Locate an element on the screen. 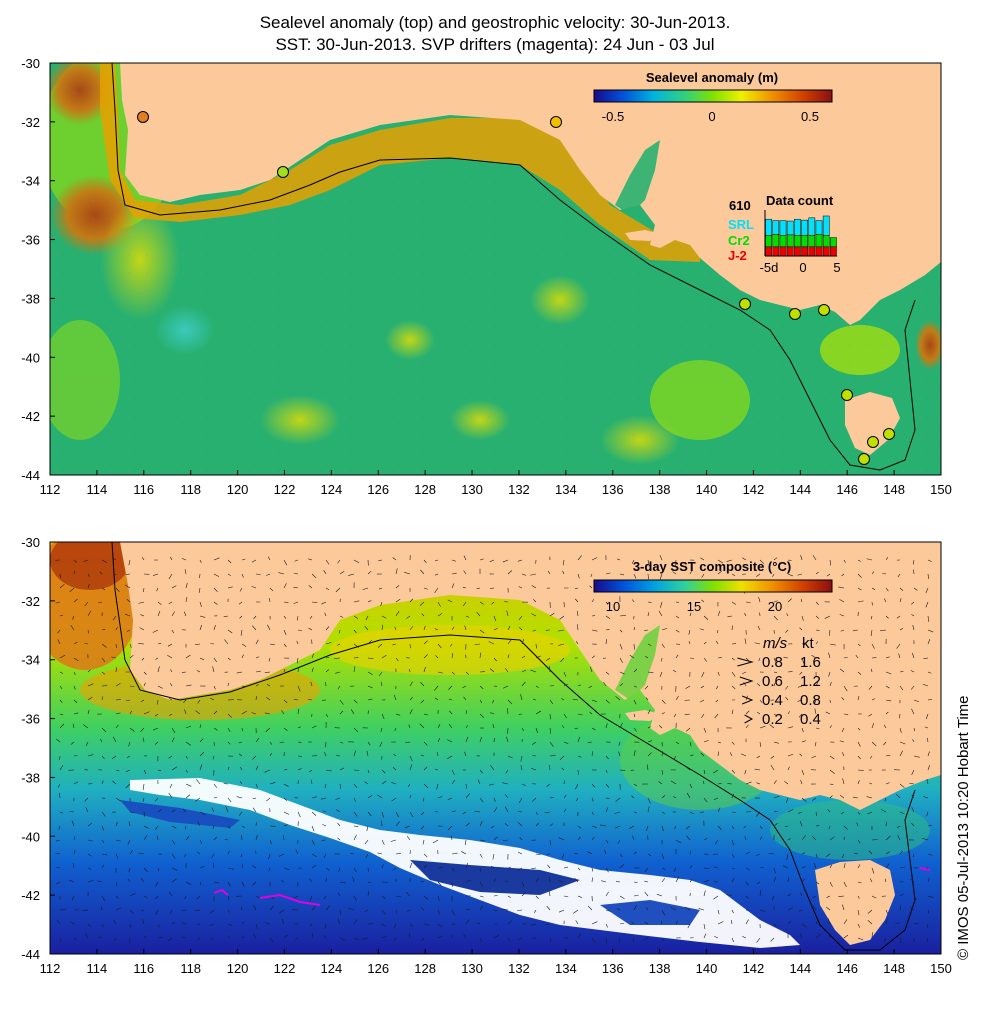 The width and height of the screenshot is (990, 1020). x-tick-label: 114 is located at coordinates (97, 968).